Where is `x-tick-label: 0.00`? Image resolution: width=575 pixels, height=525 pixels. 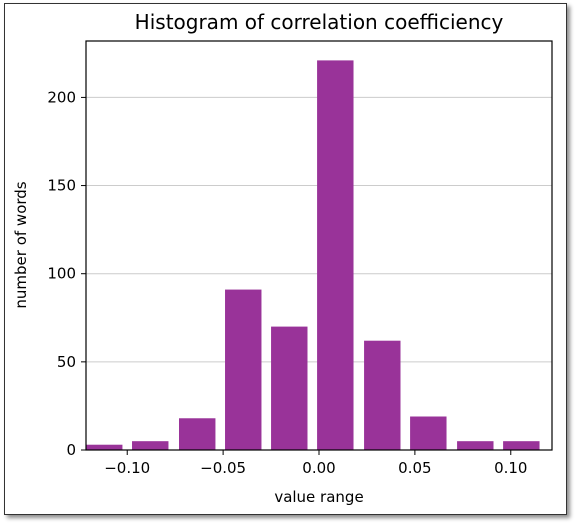 x-tick-label: 0.00 is located at coordinates (318, 468).